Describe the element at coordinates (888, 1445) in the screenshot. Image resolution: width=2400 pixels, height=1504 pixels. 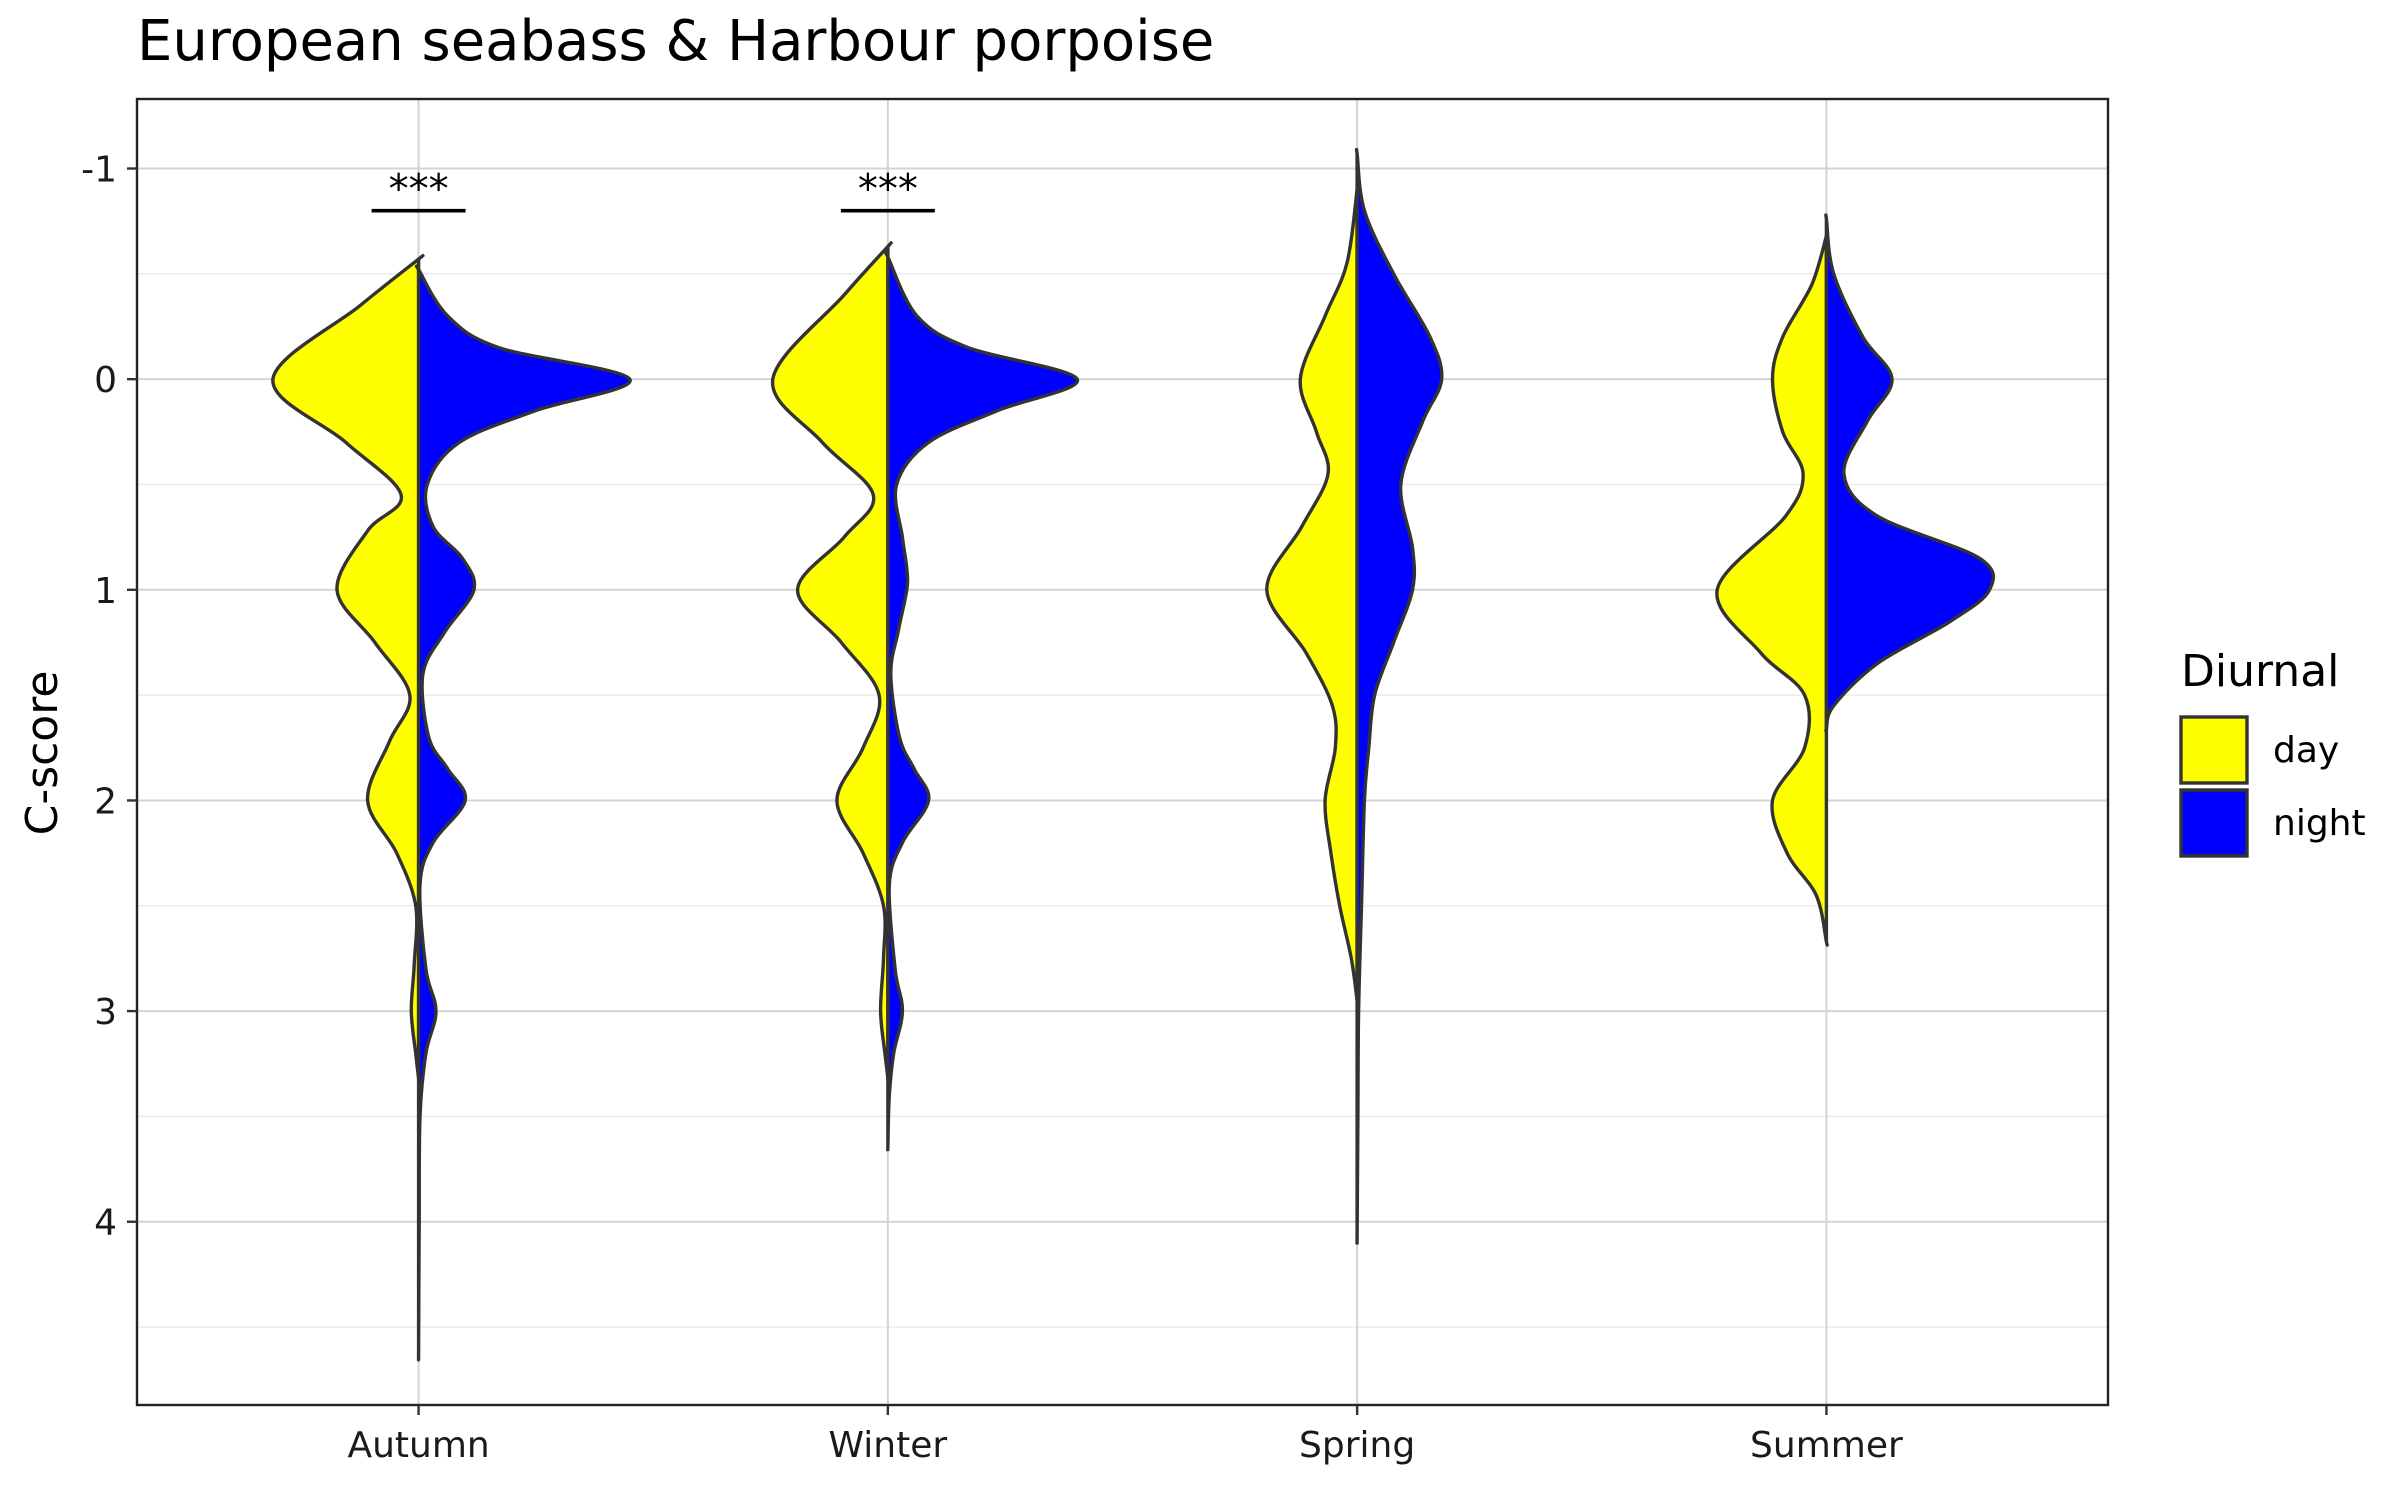
I see `x-tick-label: Winter` at that location.